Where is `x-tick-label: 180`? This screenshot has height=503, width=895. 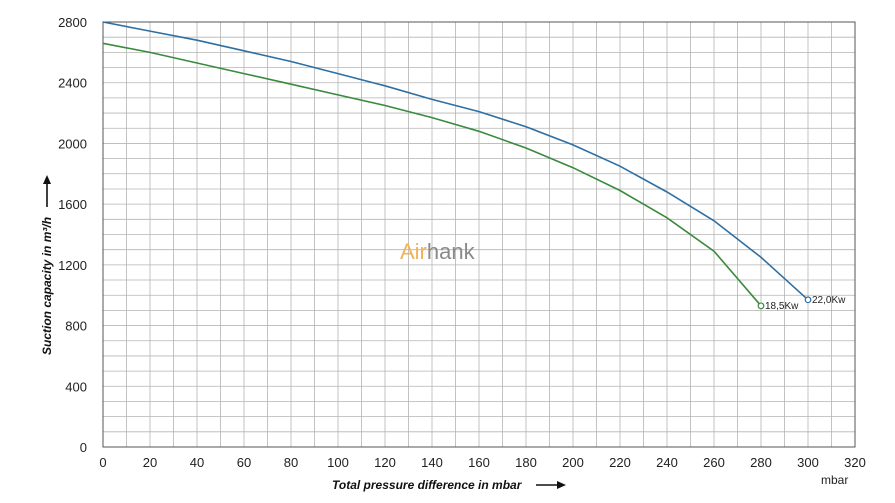 x-tick-label: 180 is located at coordinates (526, 462).